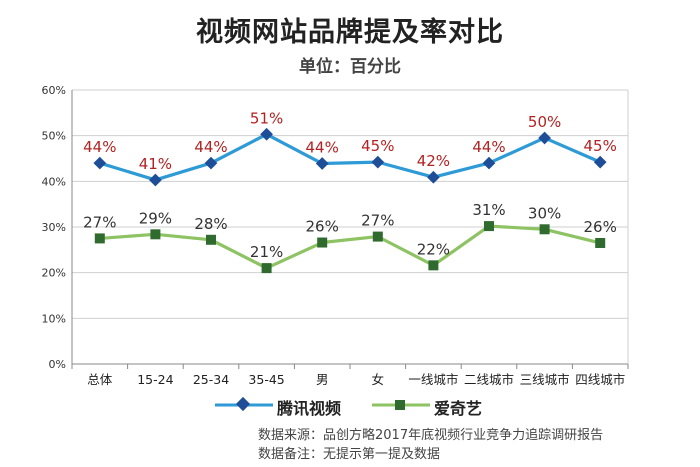  I want to click on data-label-2: 30%, so click(544, 213).